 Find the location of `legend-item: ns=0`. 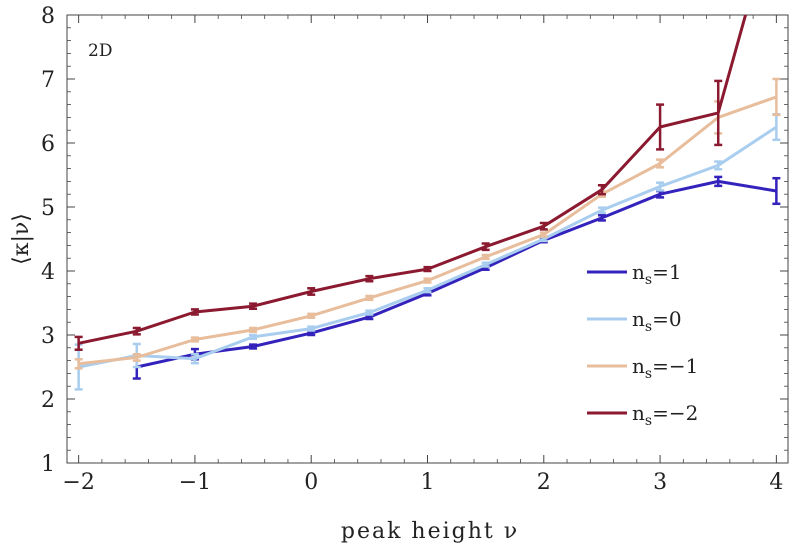

legend-item: ns=0 is located at coordinates (634, 321).